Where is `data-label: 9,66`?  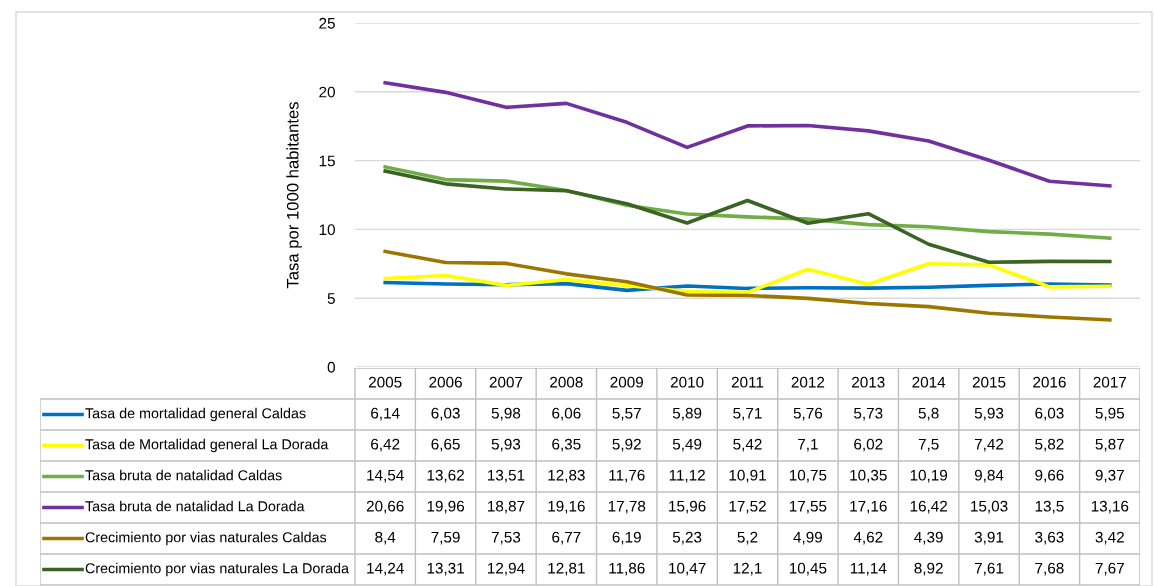 data-label: 9,66 is located at coordinates (1049, 476).